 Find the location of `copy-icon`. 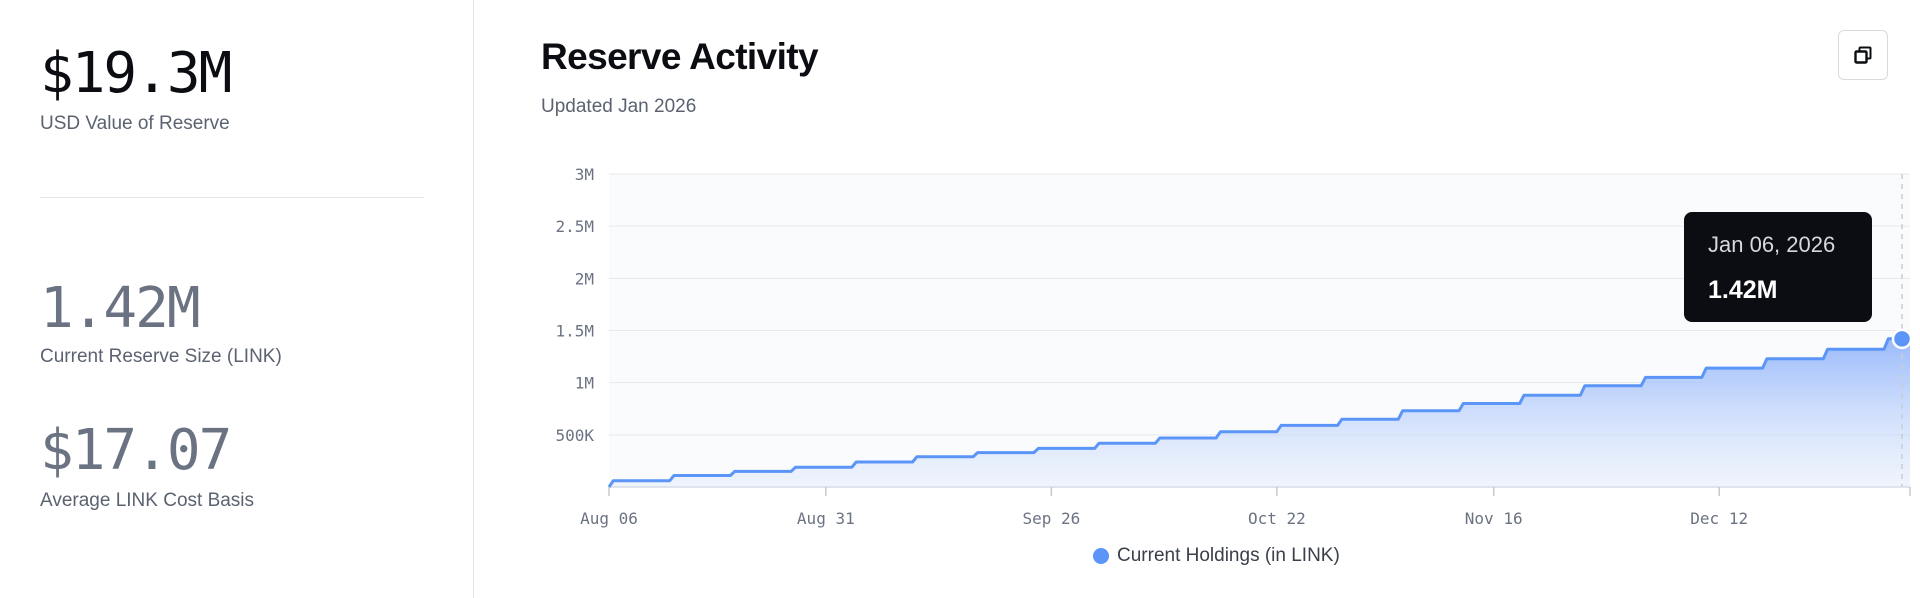

copy-icon is located at coordinates (1863, 55).